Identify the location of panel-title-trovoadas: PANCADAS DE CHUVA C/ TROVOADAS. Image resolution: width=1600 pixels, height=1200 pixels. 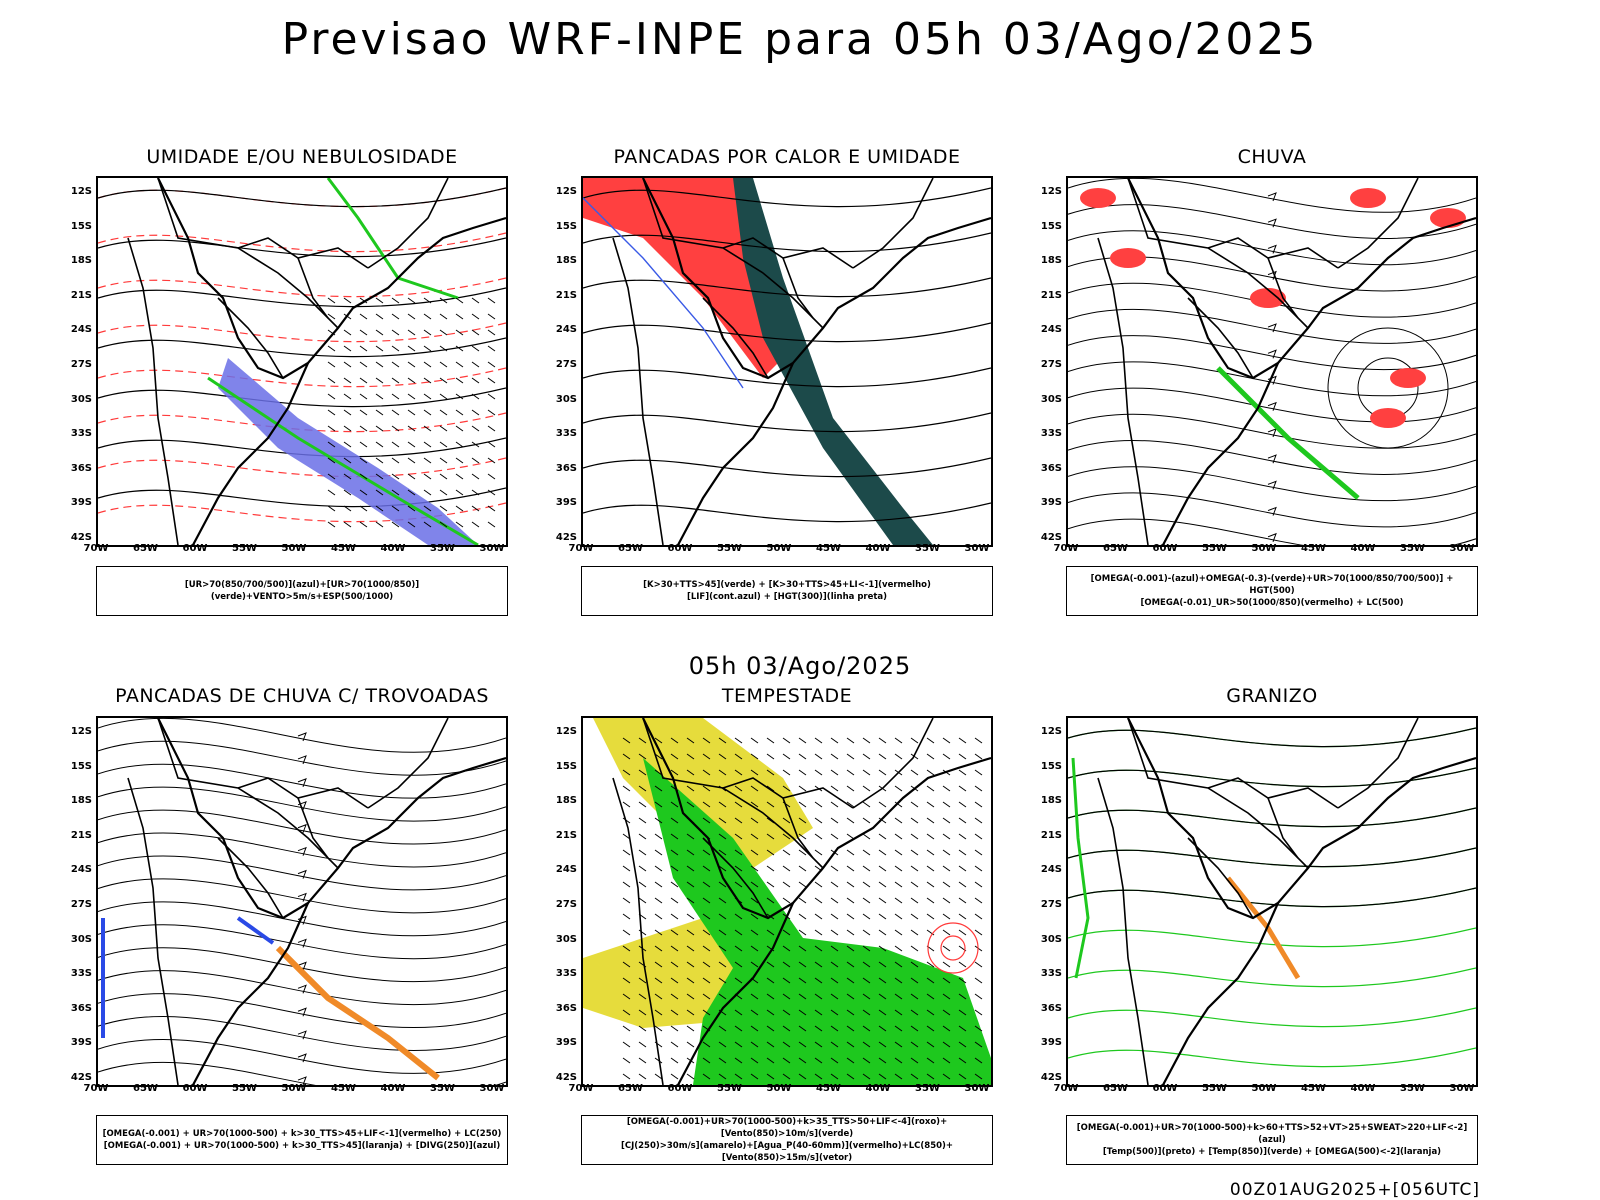
(302, 696).